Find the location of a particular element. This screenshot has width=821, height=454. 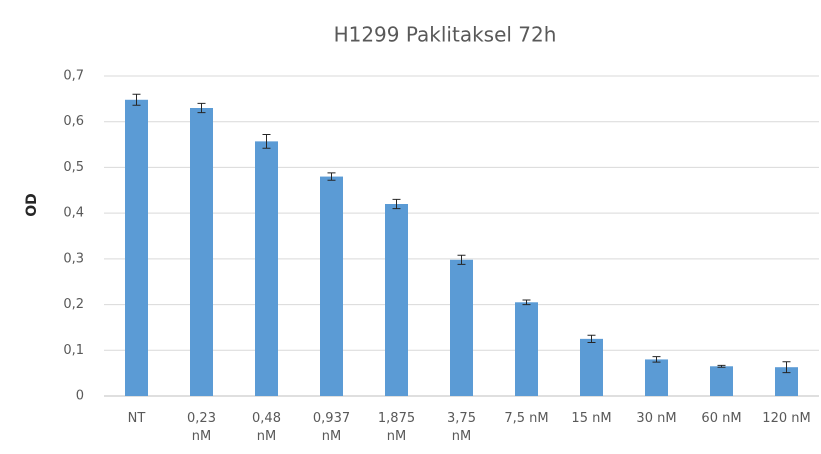

x-tick-label: 60 nM is located at coordinates (721, 418).